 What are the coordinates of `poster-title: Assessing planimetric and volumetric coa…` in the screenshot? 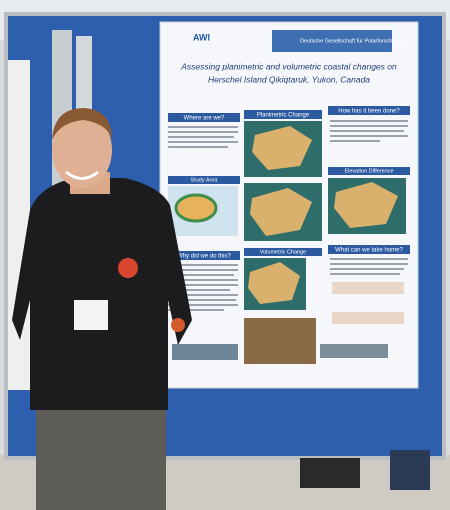 It's located at (288, 66).